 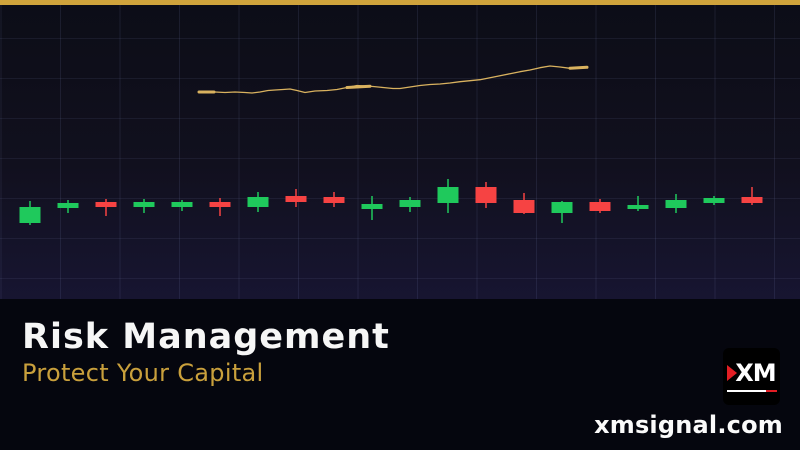 What do you see at coordinates (393, 79) in the screenshot?
I see `overlay-line` at bounding box center [393, 79].